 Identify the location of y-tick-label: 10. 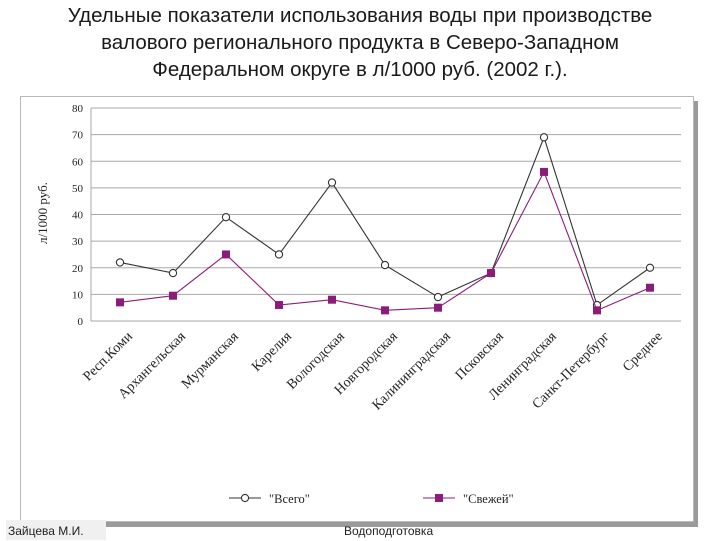
(78, 295).